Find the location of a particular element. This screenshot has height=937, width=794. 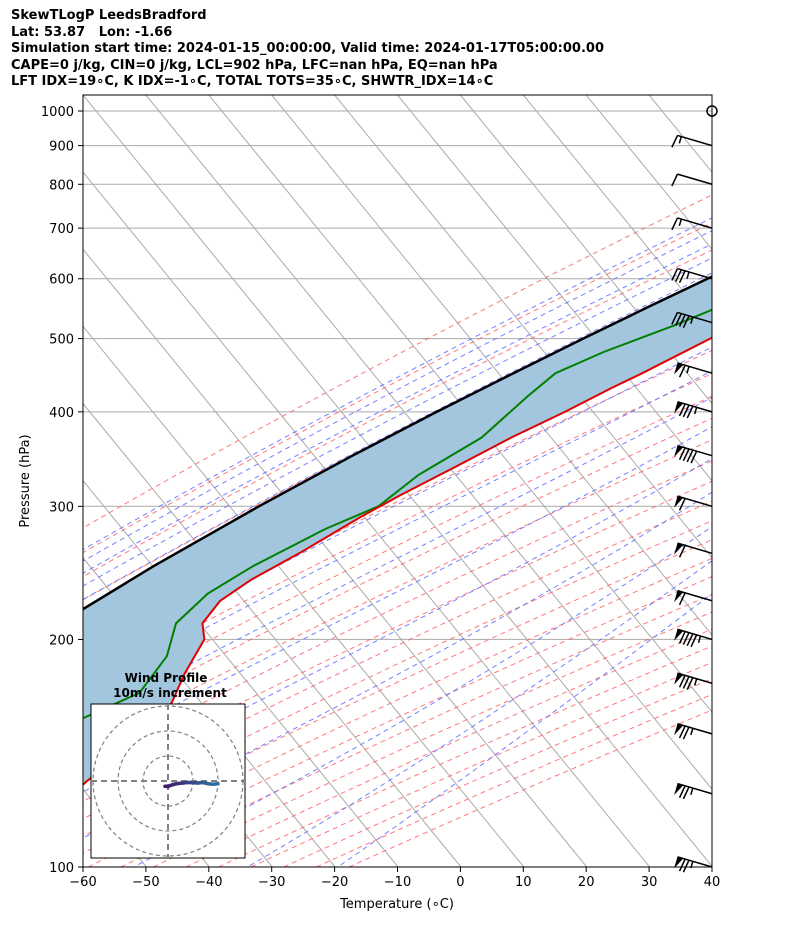

x-axis-label: Temperature (∘C) is located at coordinates (396, 904).